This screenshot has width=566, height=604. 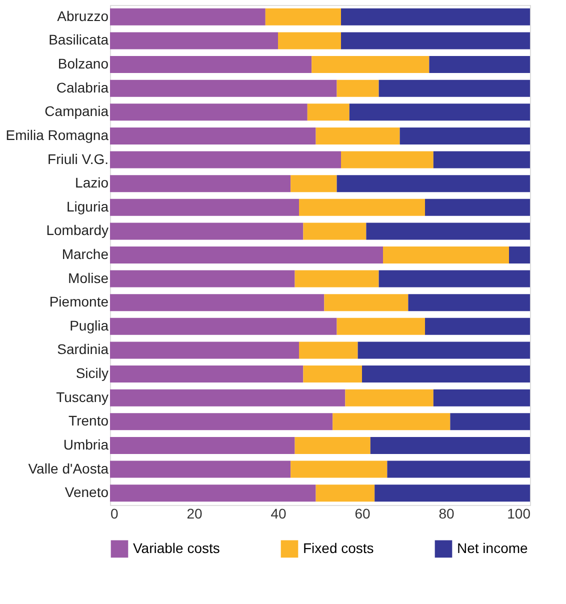 I want to click on legend-label: Variable costs, so click(x=176, y=548).